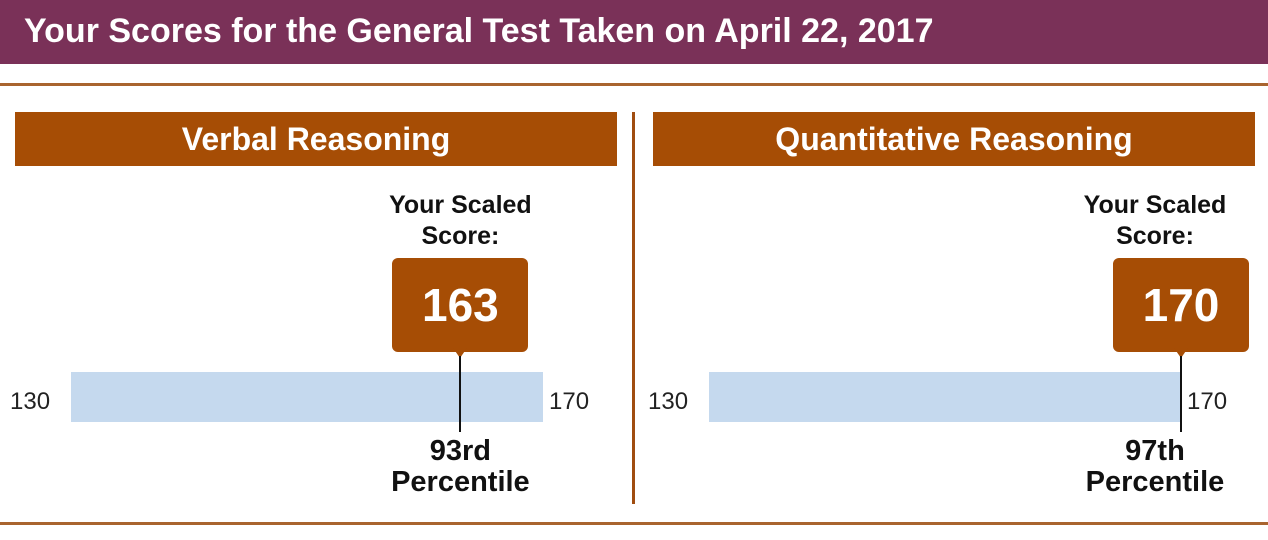  Describe the element at coordinates (634, 523) in the screenshot. I see `bottom-rule` at that location.